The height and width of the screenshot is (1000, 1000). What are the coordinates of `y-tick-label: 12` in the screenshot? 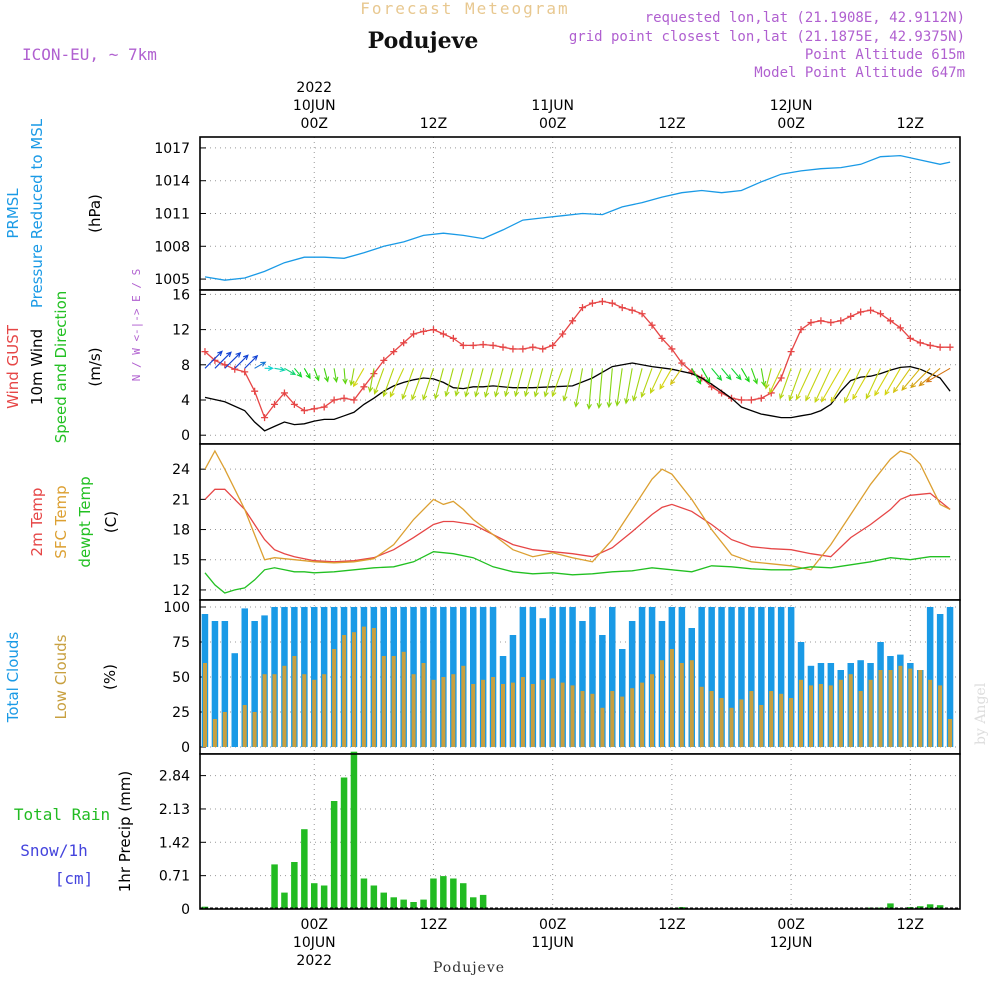 It's located at (181, 331).